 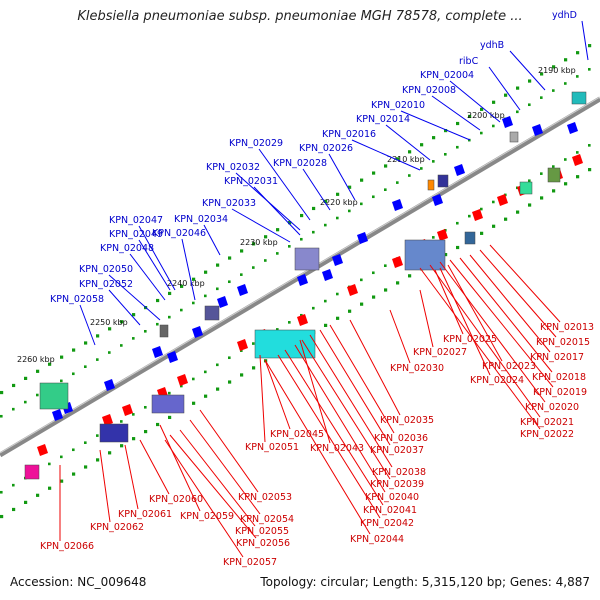 What do you see at coordinates (78, 582) in the screenshot?
I see `accession-label: Accession: NC_009648` at bounding box center [78, 582].